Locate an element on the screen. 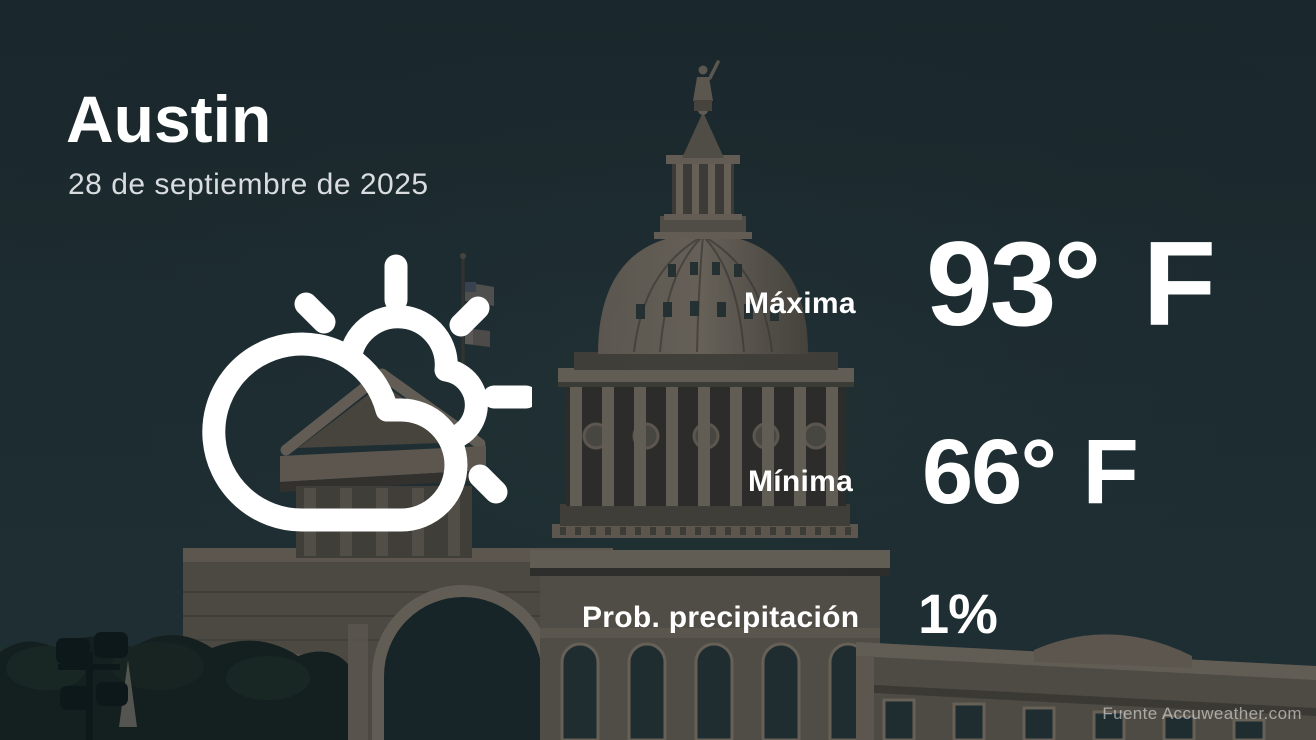 This screenshot has height=740, width=1316. page-title: Austin is located at coordinates (169, 119).